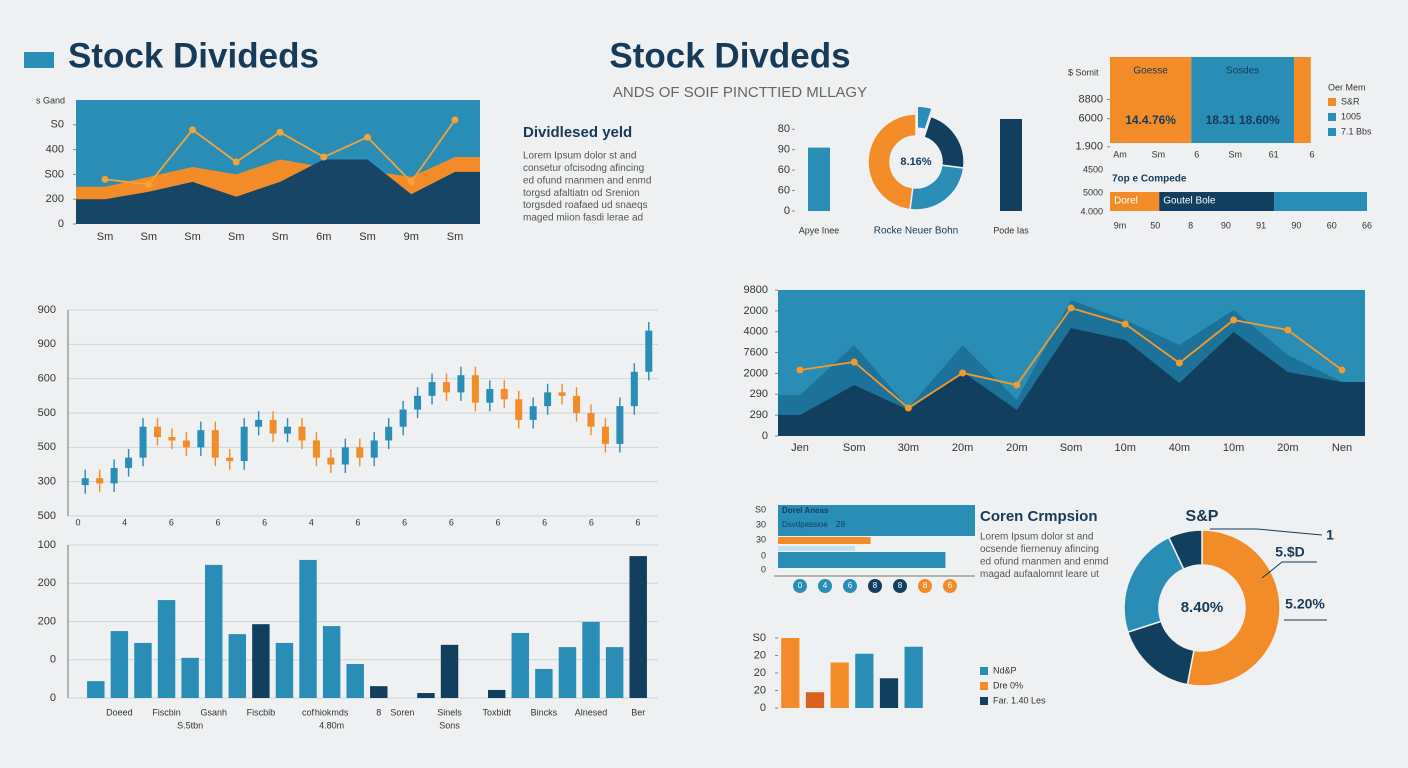  Describe the element at coordinates (583, 218) in the screenshot. I see `block-line: maged miion fasdi lerae ad` at that location.